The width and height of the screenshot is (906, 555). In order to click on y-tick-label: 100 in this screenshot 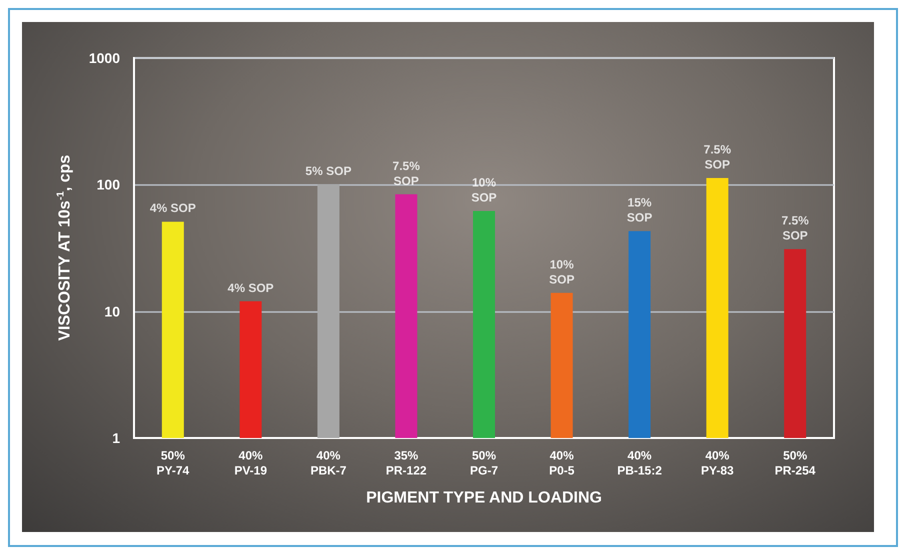, I will do `click(108, 184)`.